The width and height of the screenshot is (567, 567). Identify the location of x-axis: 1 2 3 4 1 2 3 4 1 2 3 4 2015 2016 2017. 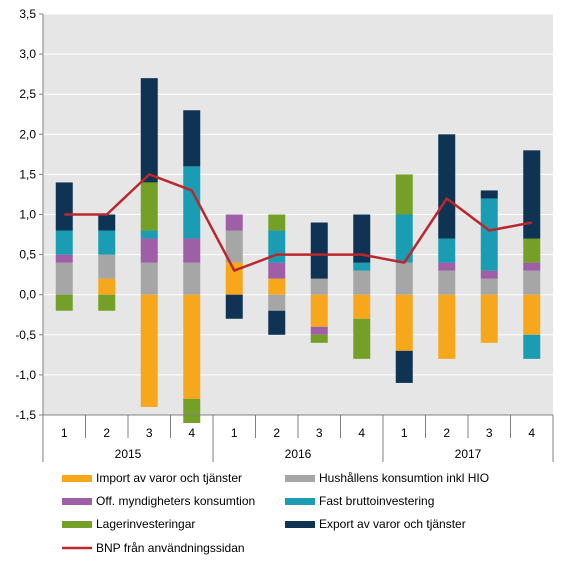
(298, 438).